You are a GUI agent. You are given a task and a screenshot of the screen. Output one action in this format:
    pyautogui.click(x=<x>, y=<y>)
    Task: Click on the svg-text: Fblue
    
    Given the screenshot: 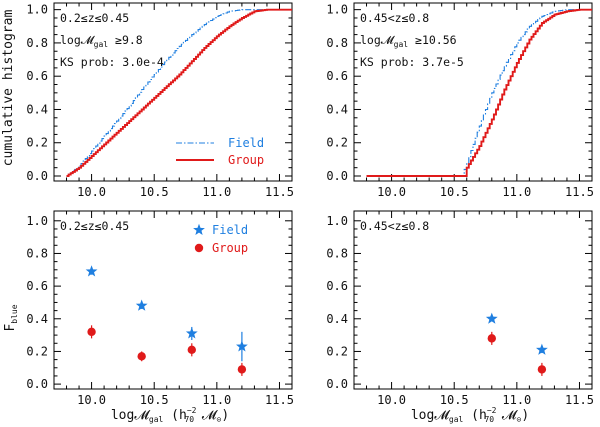 What is the action you would take?
    pyautogui.click(x=11, y=317)
    